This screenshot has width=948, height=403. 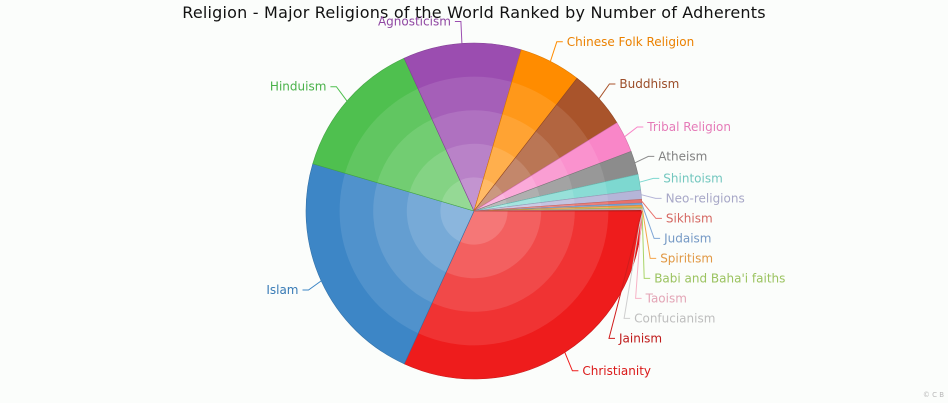 I want to click on pie-slice-hinduism, so click(x=393, y=134).